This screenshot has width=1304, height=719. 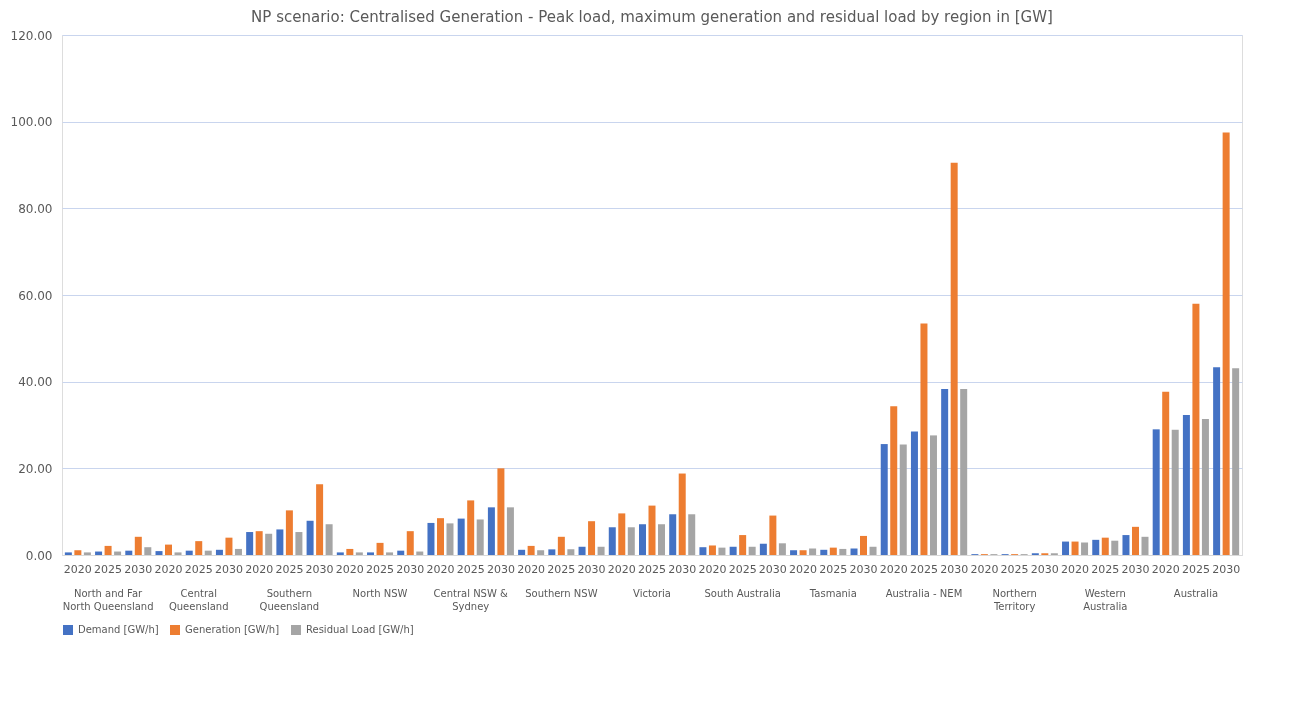 What do you see at coordinates (1014, 600) in the screenshot?
I see `text: Northern Territory` at bounding box center [1014, 600].